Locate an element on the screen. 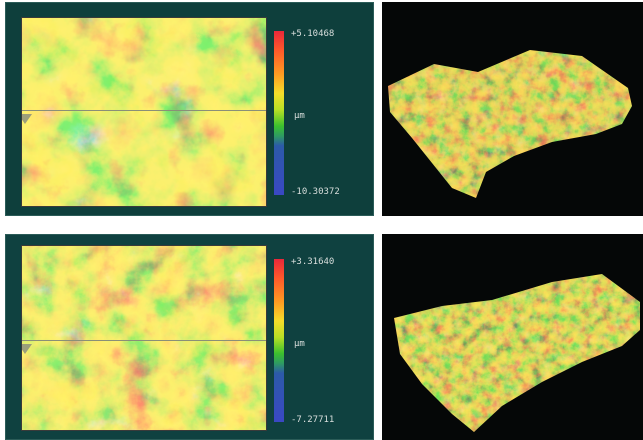  bottom-scale-max: +3.31640 is located at coordinates (313, 262).